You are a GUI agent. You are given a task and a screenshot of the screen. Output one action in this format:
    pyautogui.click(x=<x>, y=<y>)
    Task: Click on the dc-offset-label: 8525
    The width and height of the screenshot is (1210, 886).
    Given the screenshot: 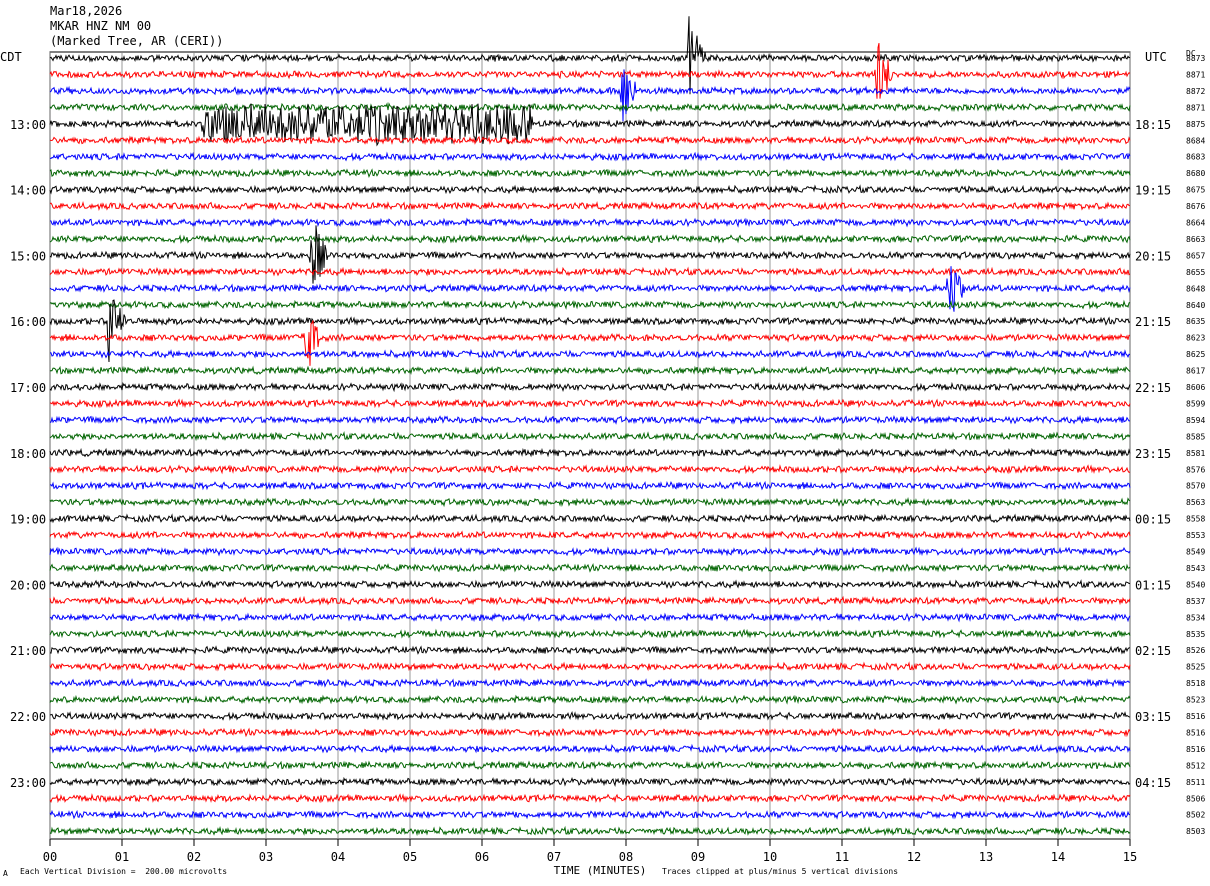 What is the action you would take?
    pyautogui.click(x=1195, y=667)
    